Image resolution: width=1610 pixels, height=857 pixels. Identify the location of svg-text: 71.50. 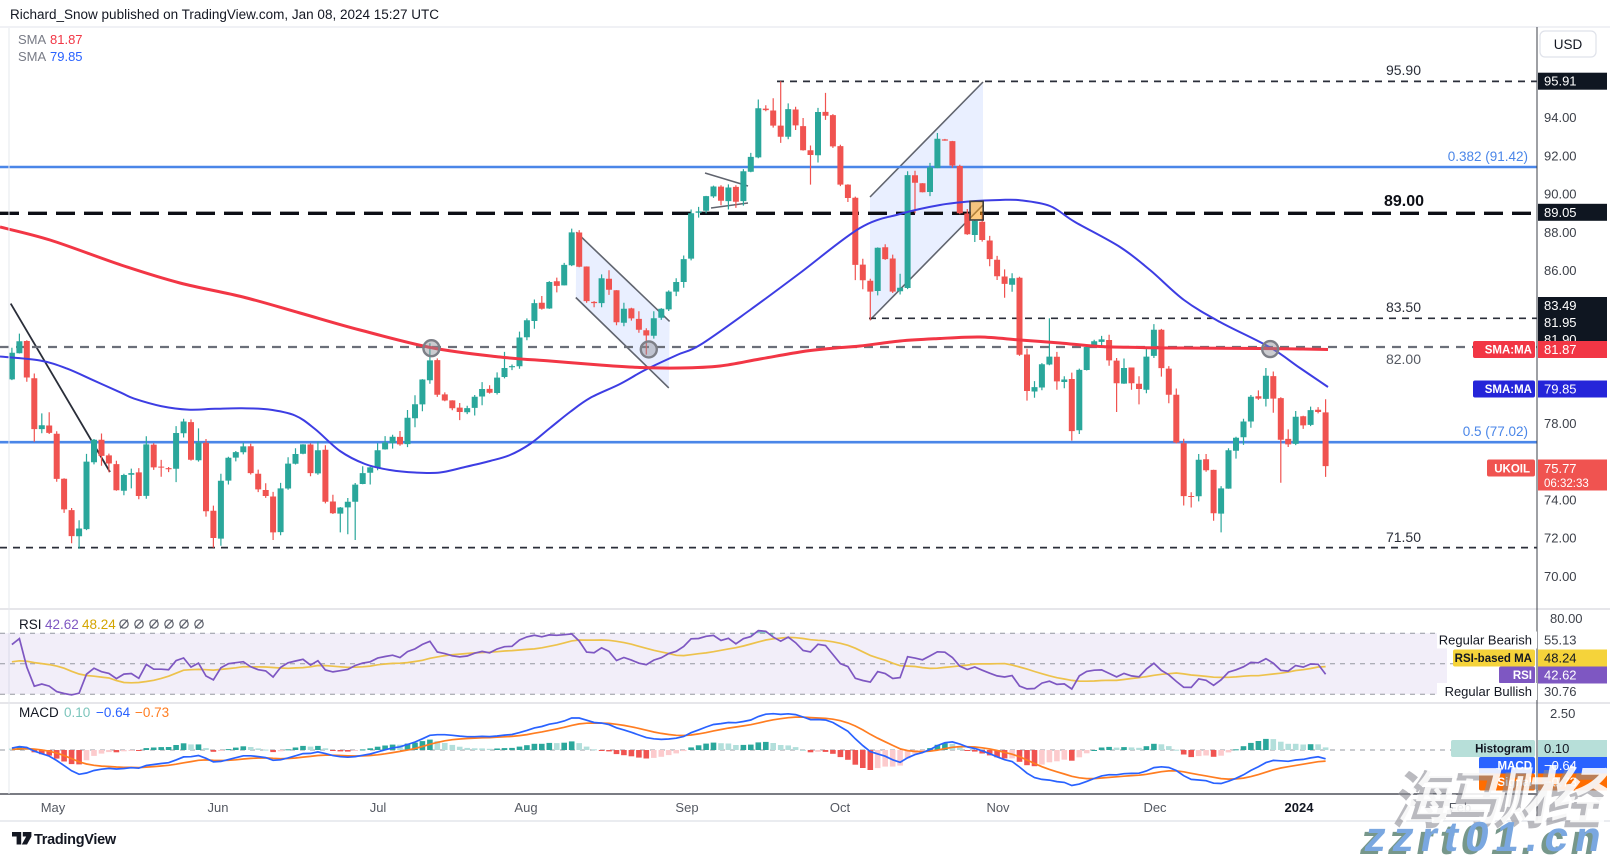
(1403, 537).